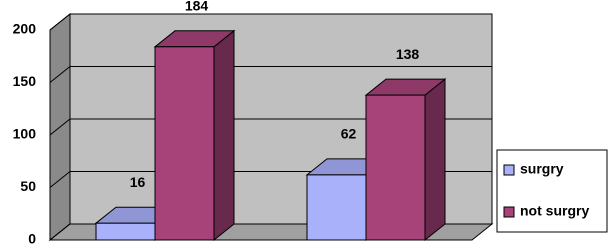  Describe the element at coordinates (25, 81) in the screenshot. I see `y-tick-label: 150` at that location.